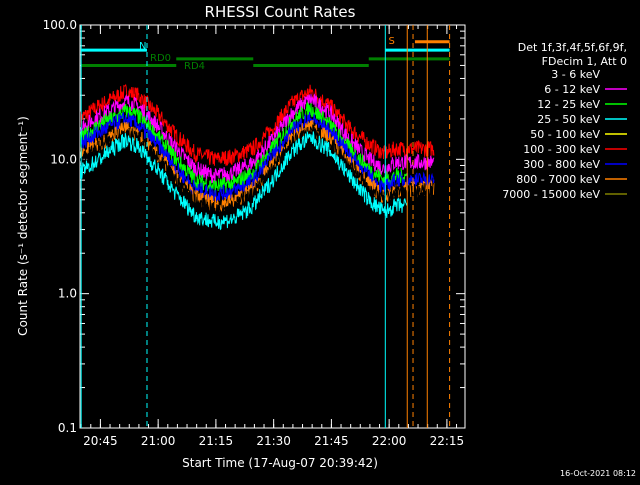  I want to click on timestamp: 16-Oct-2021 08:12, so click(598, 473).